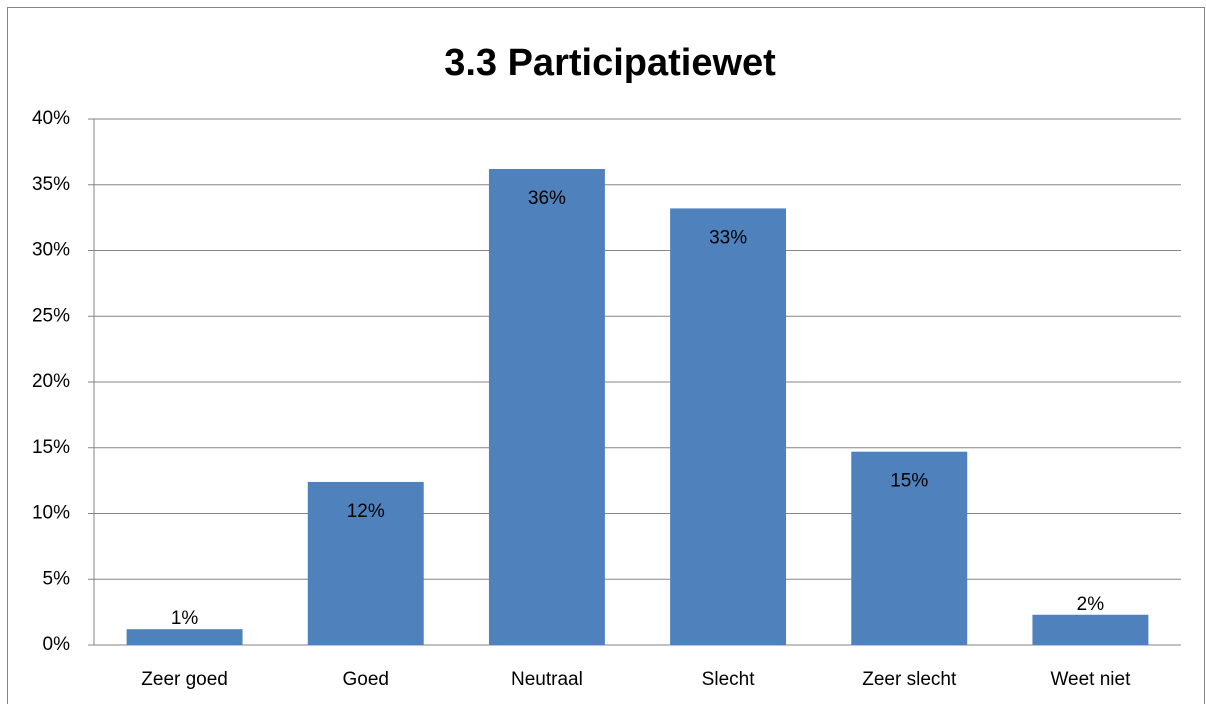 The image size is (1206, 704). What do you see at coordinates (1091, 604) in the screenshot?
I see `data-label: 2%` at bounding box center [1091, 604].